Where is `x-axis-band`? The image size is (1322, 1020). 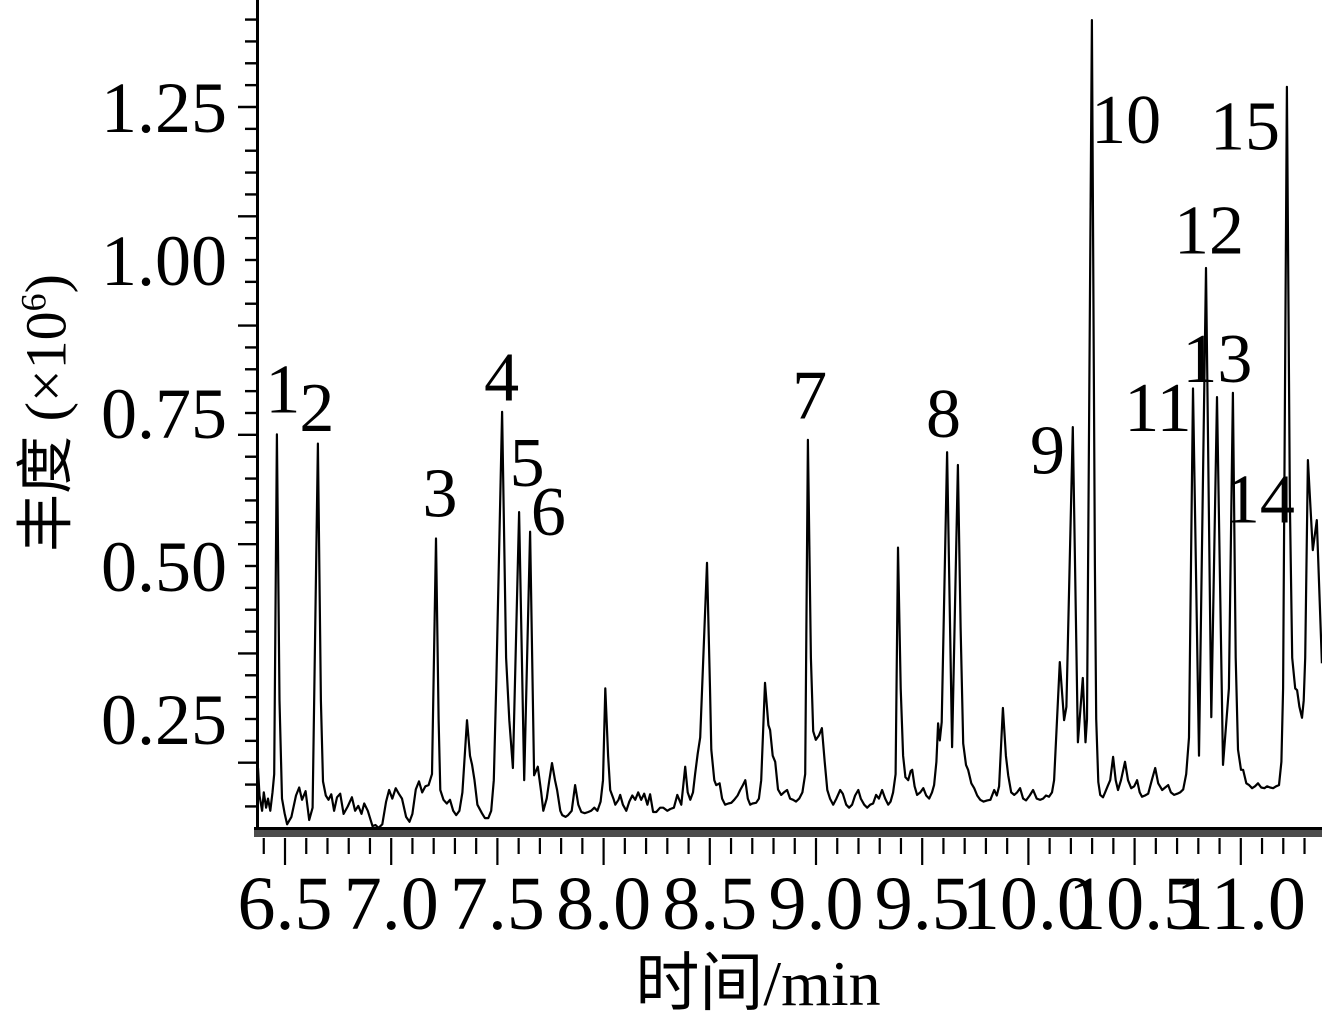
x-axis-band is located at coordinates (788, 833).